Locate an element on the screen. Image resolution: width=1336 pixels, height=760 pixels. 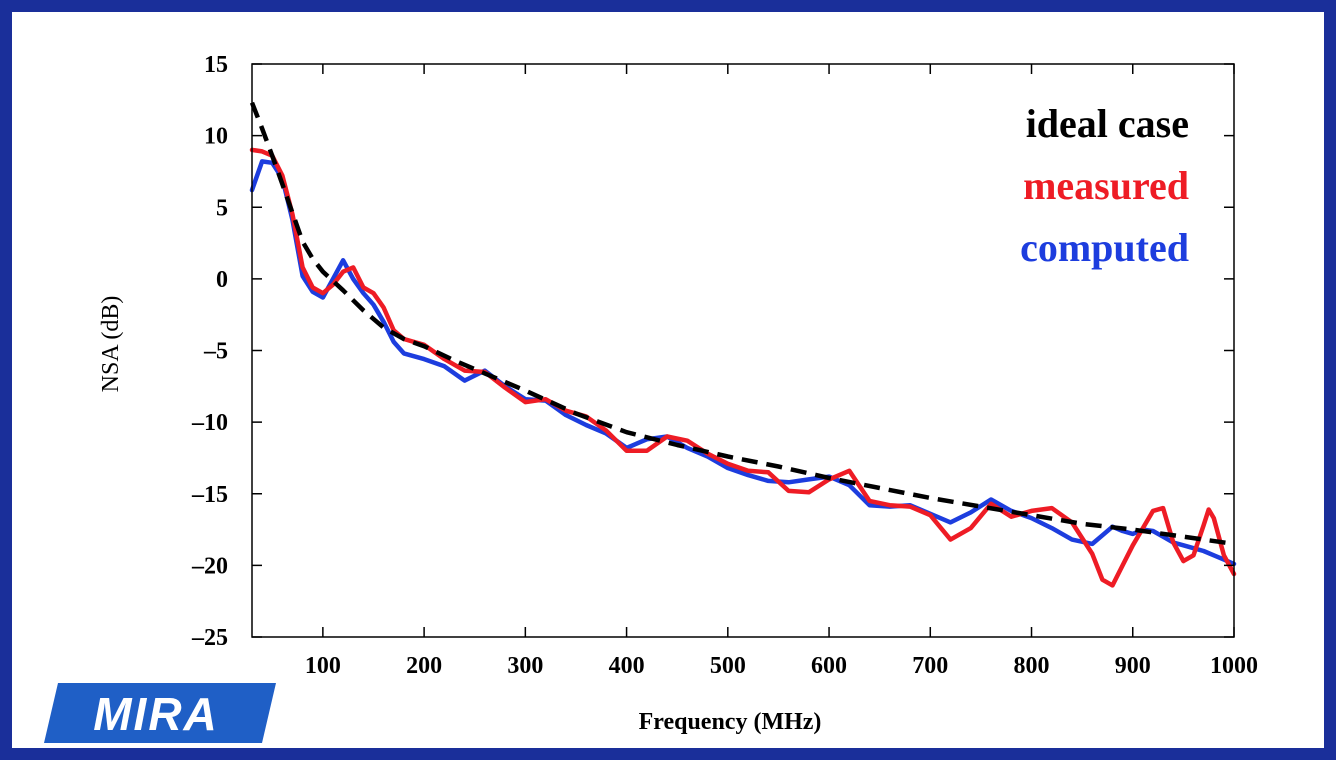
x-tick-label: 700 is located at coordinates (930, 666).